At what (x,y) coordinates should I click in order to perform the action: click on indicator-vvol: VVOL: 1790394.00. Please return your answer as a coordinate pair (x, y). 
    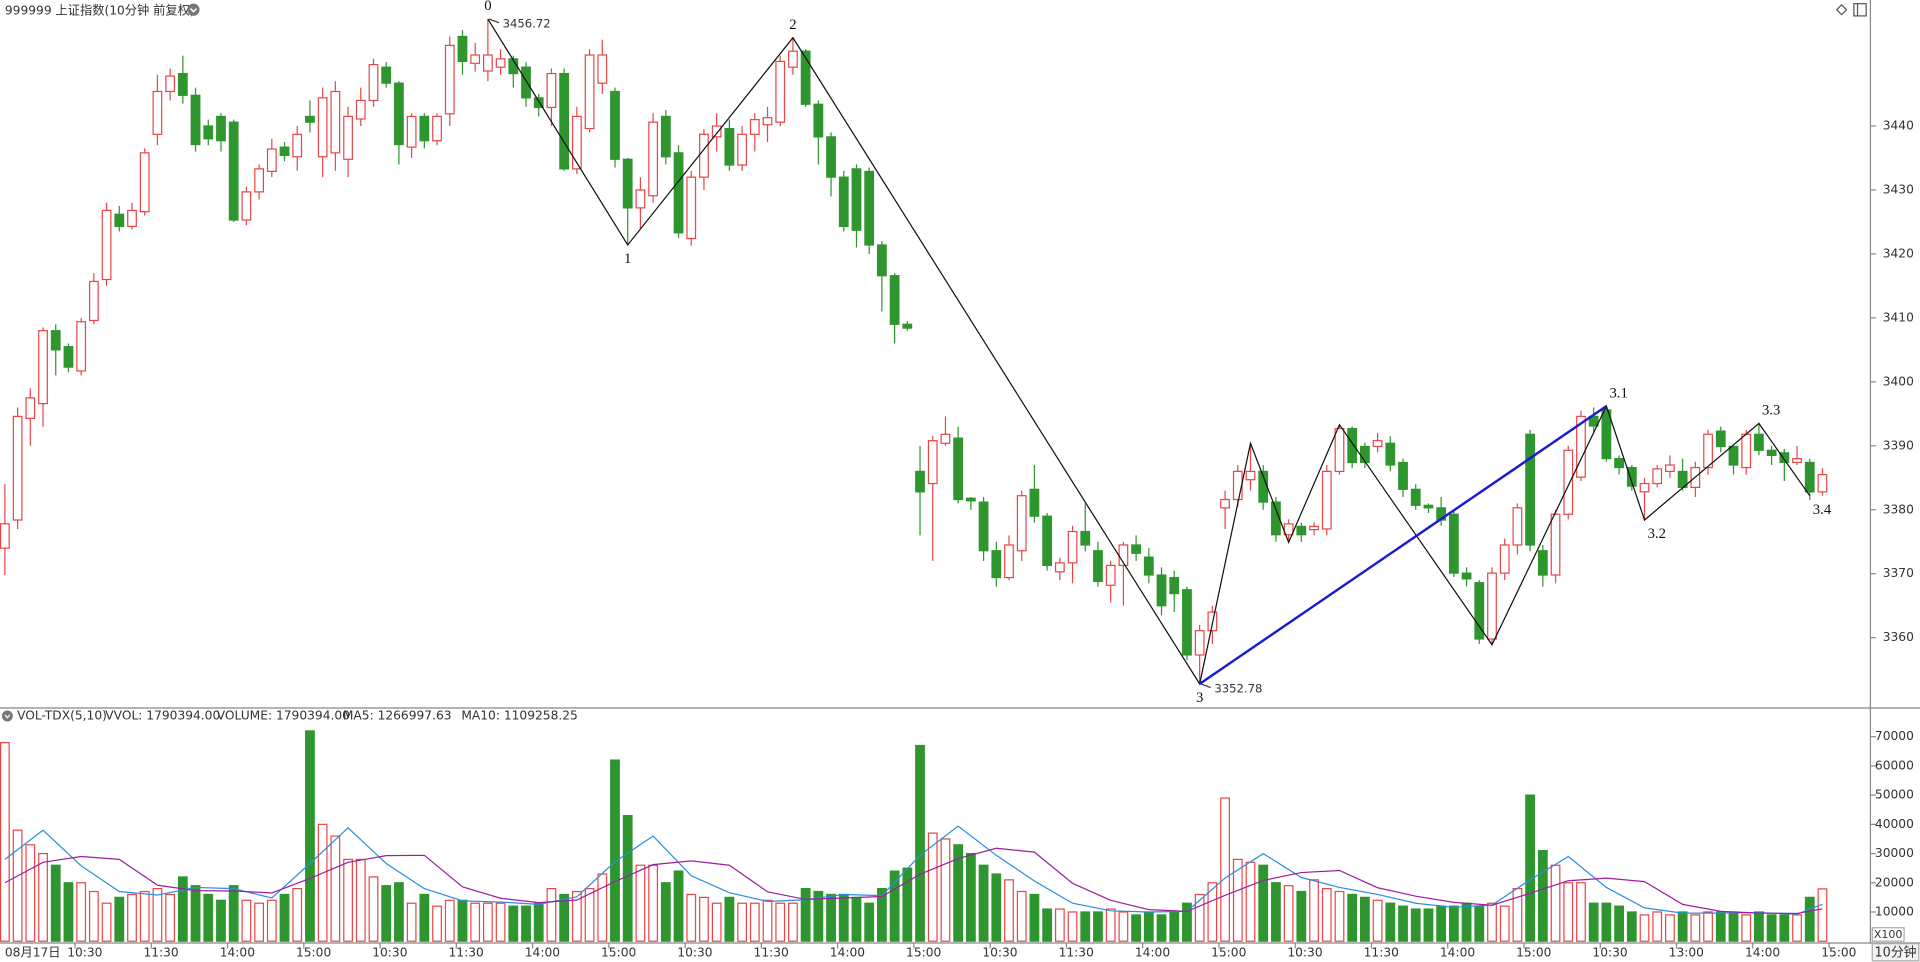
    Looking at the image, I should click on (162, 715).